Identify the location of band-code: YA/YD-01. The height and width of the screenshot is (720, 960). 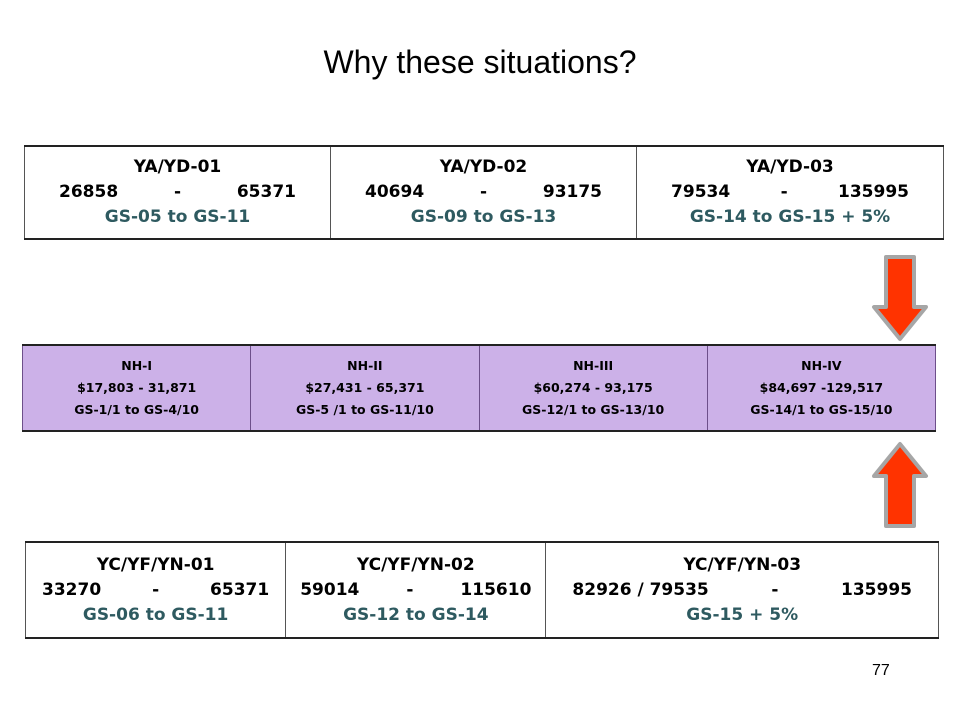
(177, 167).